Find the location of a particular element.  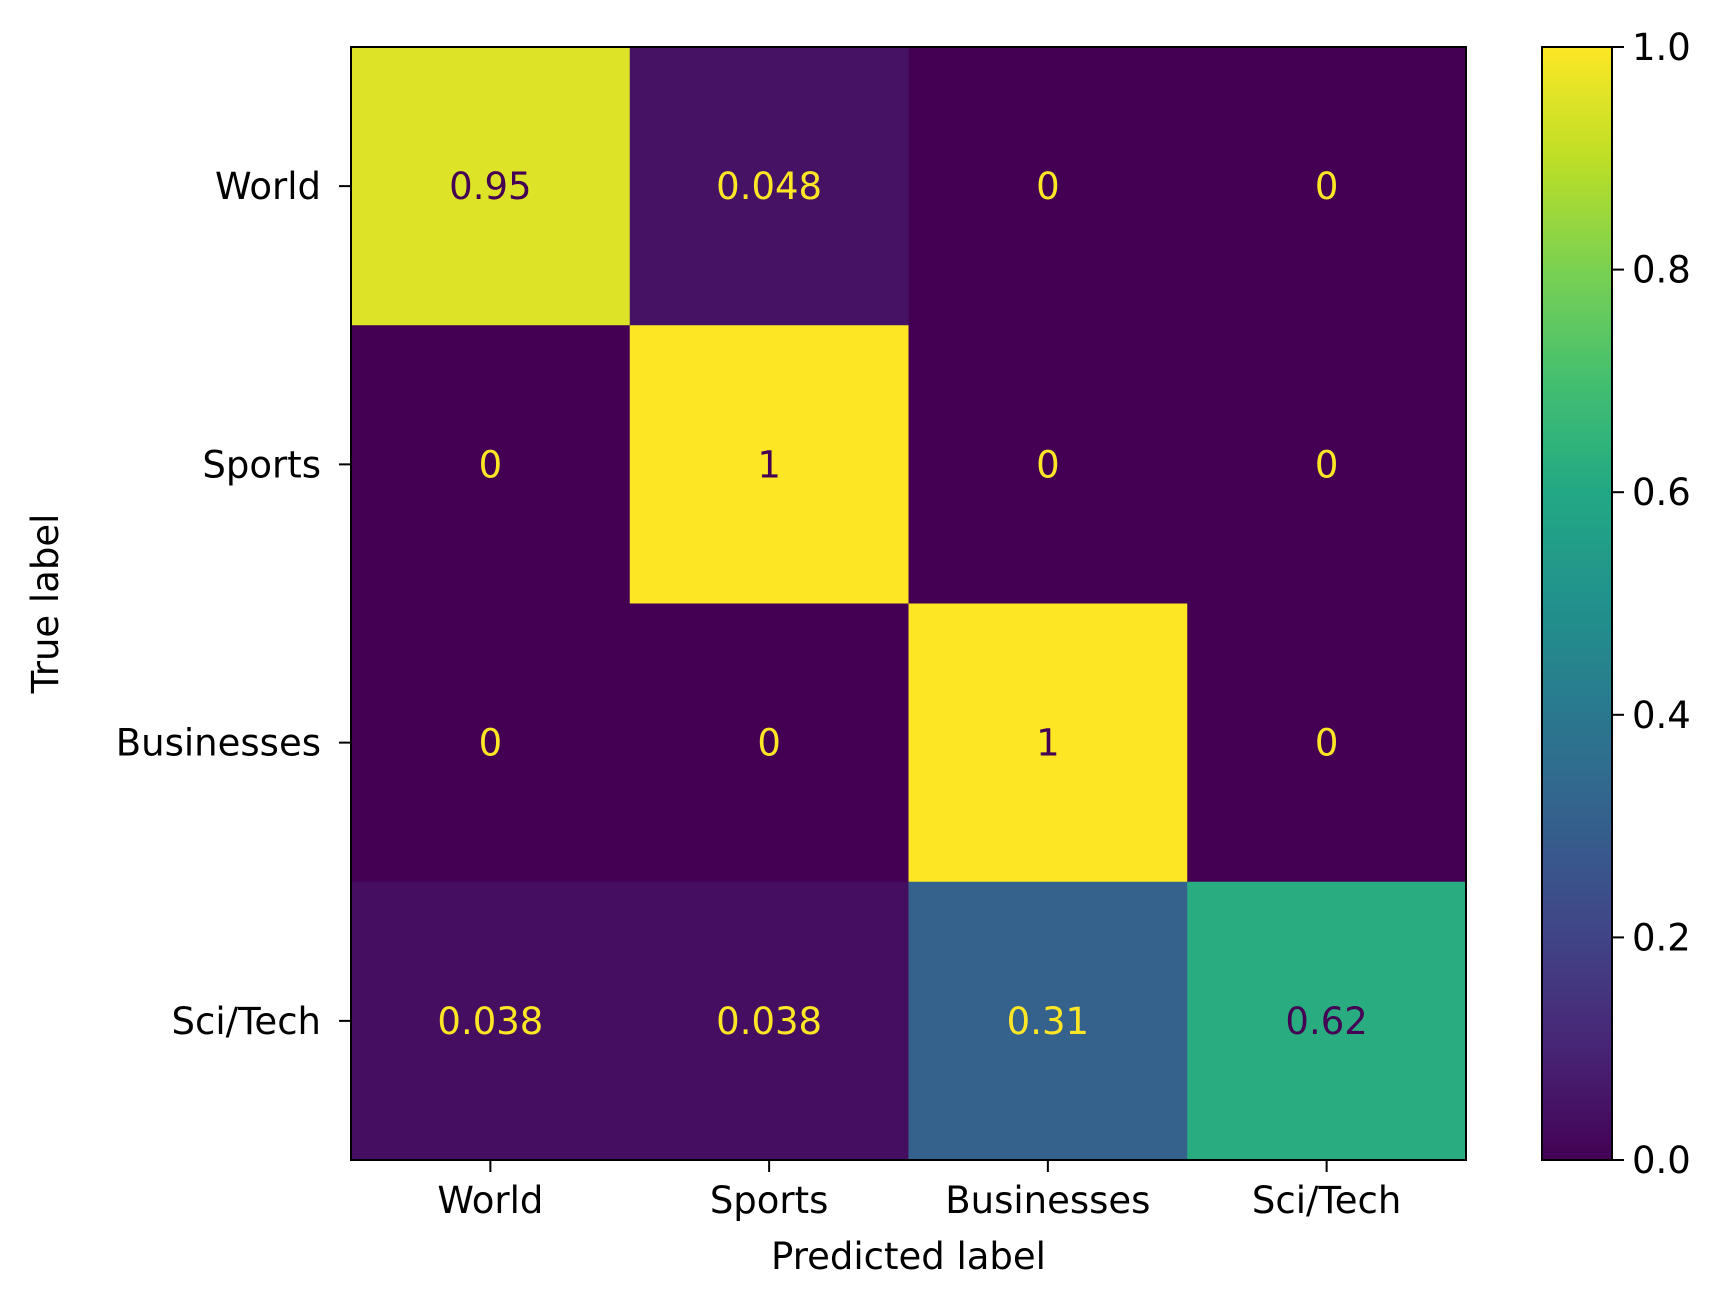

y-axis-ticks: World Sports Businesses Sci/Tech is located at coordinates (233, 604).